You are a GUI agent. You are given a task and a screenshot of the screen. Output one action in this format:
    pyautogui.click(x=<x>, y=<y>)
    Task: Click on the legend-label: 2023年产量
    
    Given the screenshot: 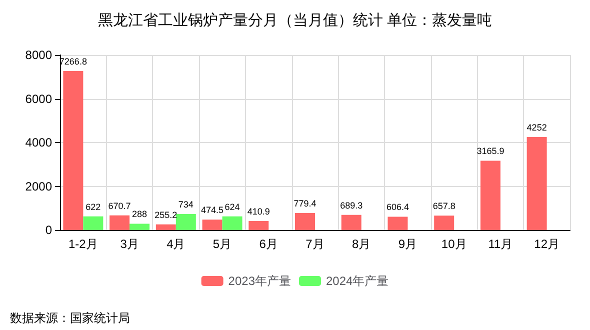 What is the action you would take?
    pyautogui.click(x=260, y=281)
    